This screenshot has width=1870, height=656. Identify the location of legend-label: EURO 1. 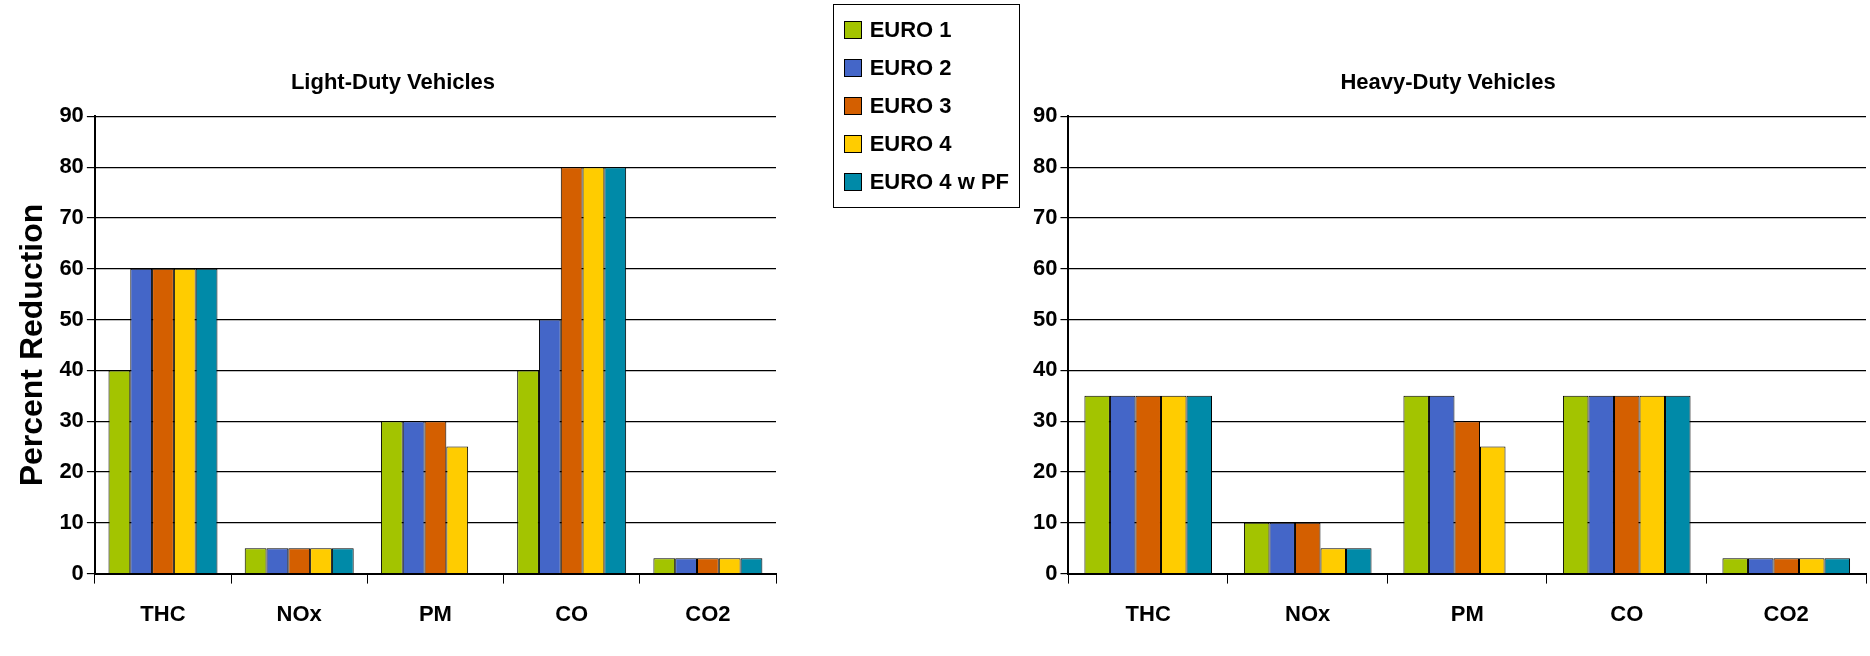
(910, 30).